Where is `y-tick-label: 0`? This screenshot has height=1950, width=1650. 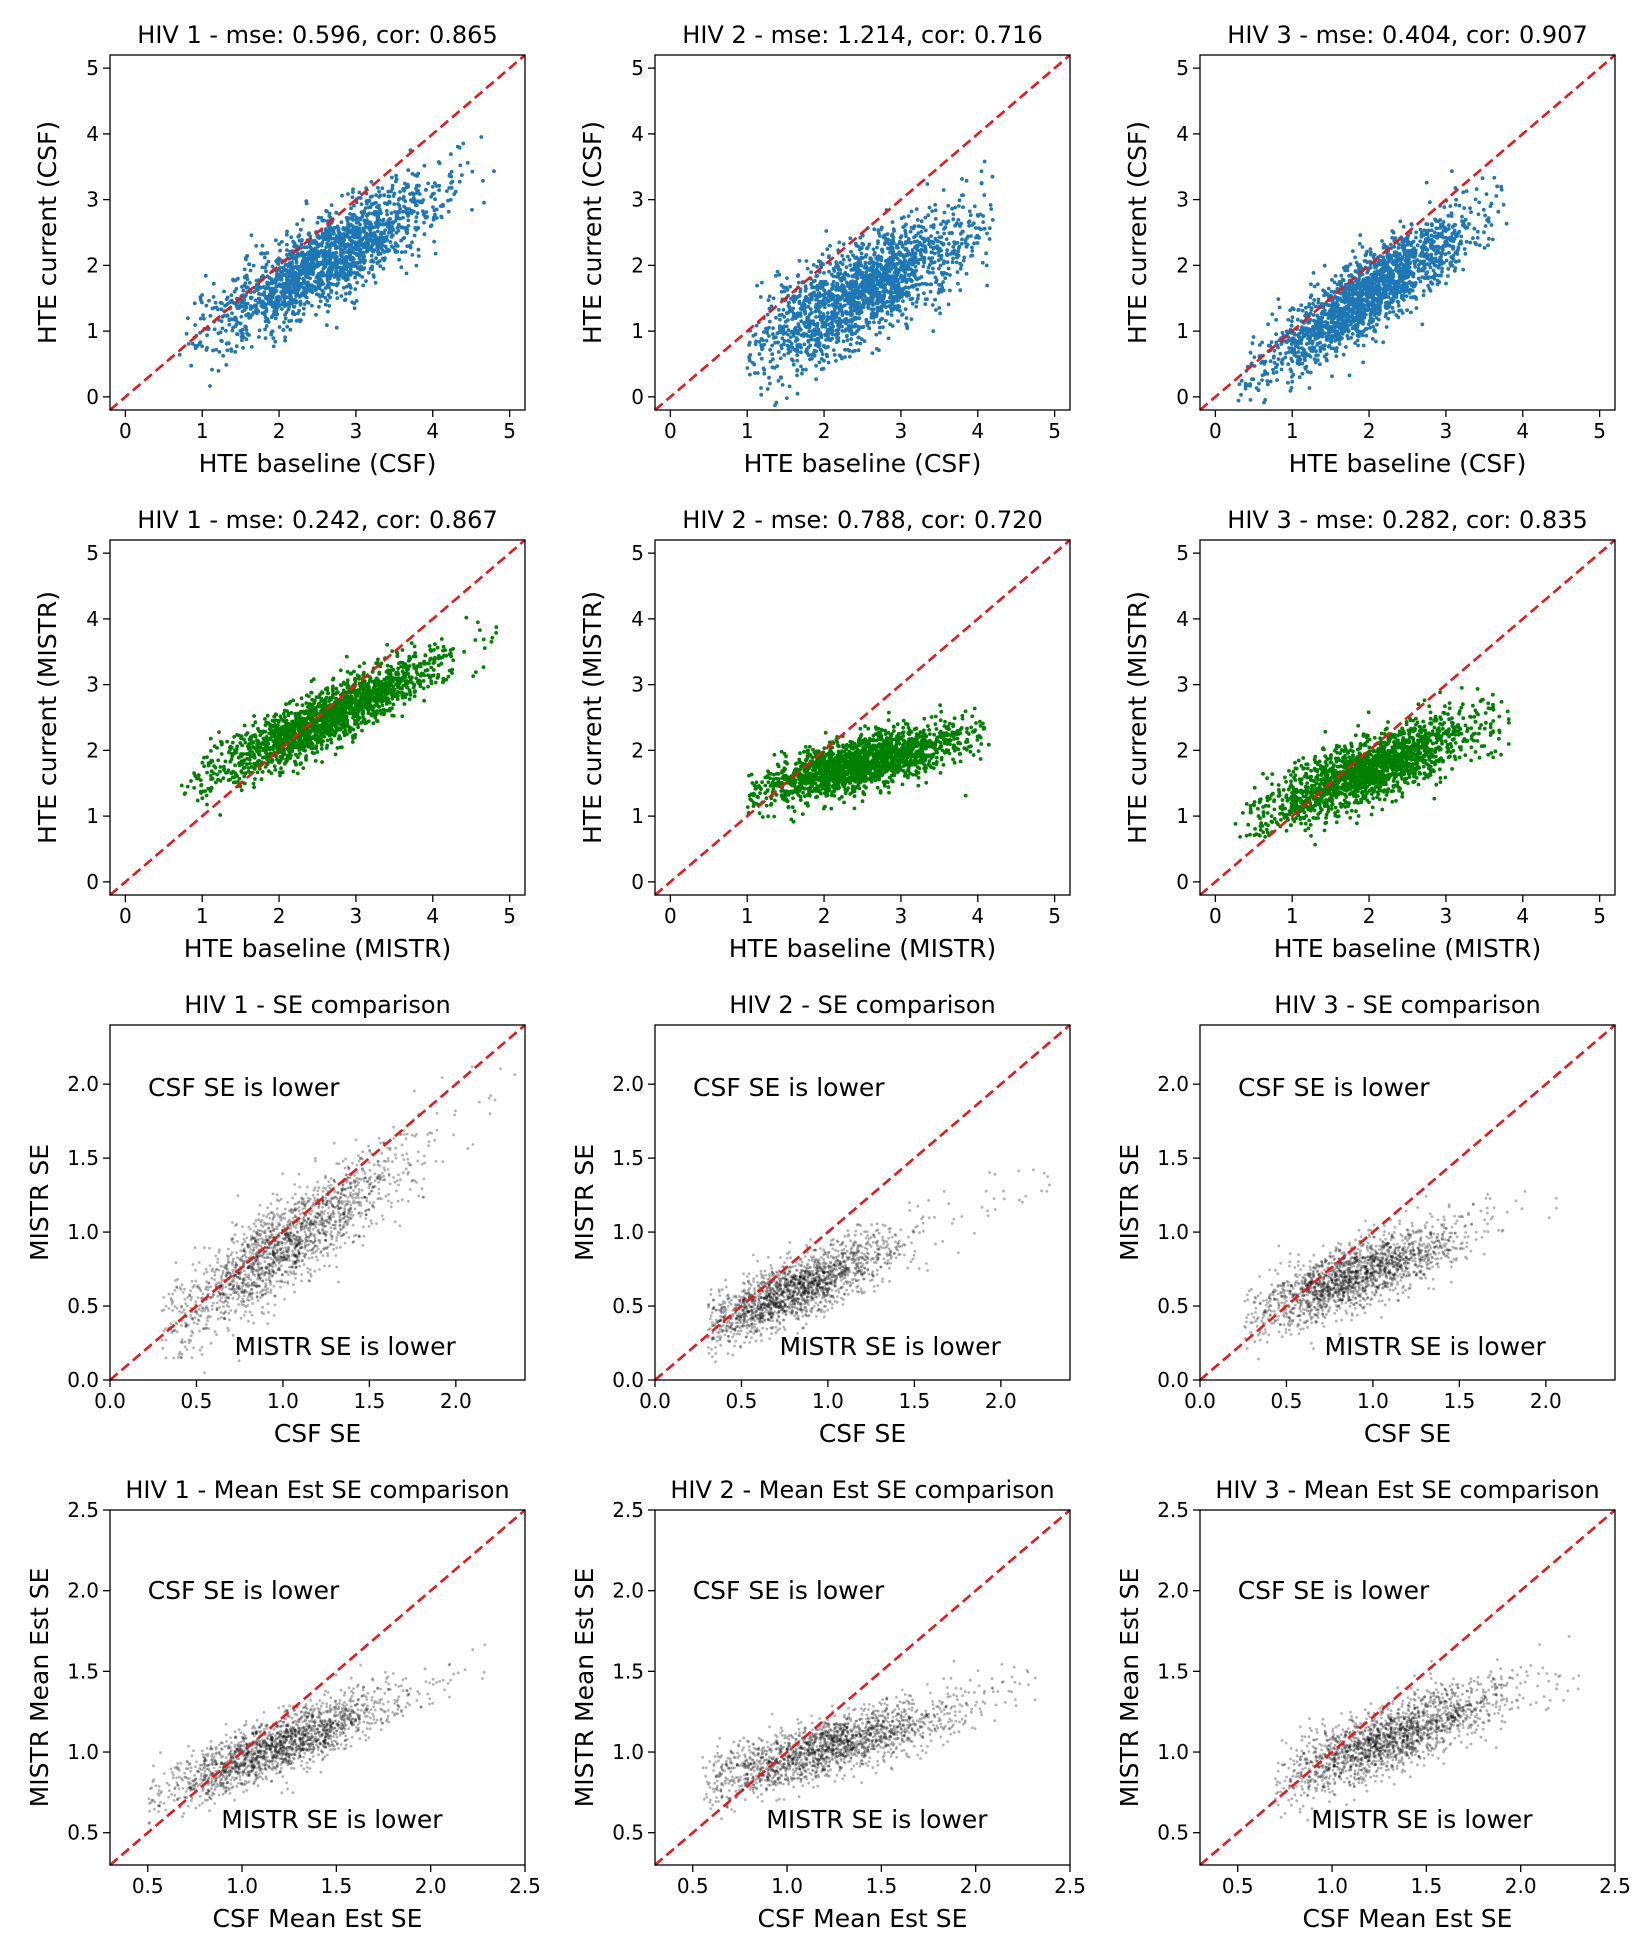
y-tick-label: 0 is located at coordinates (637, 397).